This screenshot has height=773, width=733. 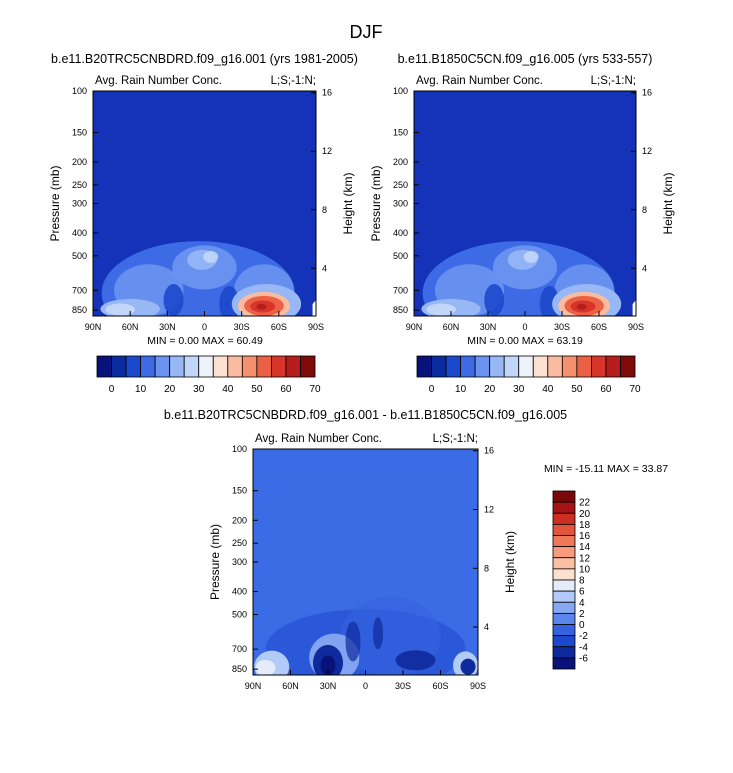 I want to click on x-tick-label: 60S, so click(x=279, y=327).